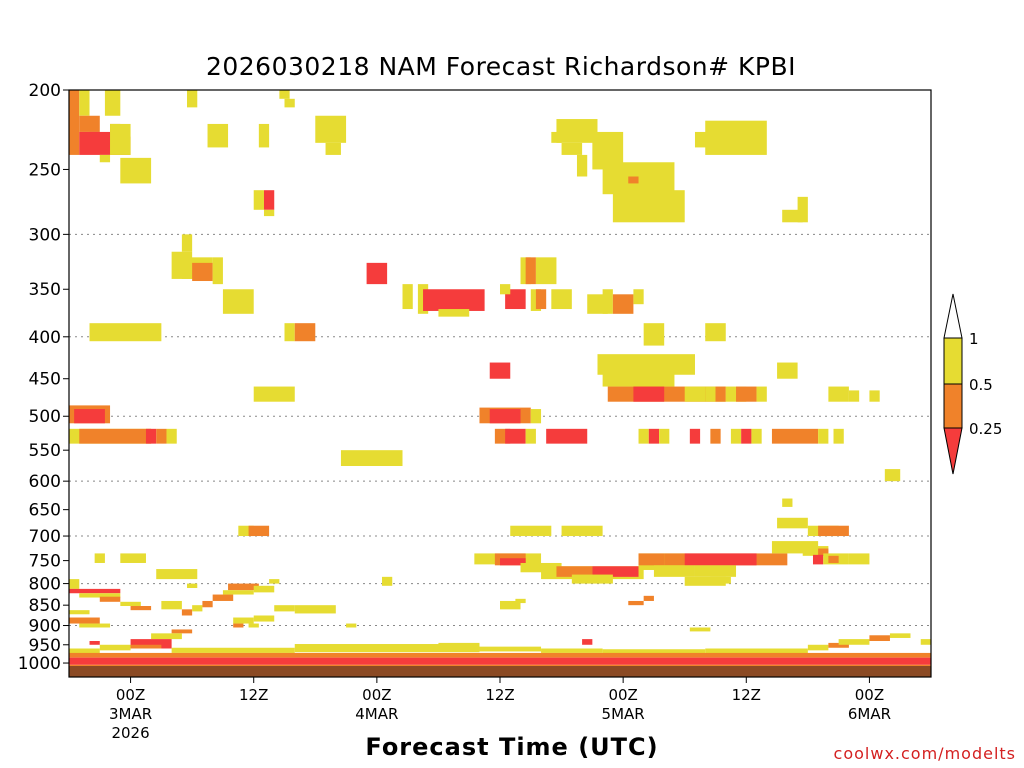 The height and width of the screenshot is (768, 1024). Describe the element at coordinates (953, 361) in the screenshot. I see `legend-swatch` at that location.